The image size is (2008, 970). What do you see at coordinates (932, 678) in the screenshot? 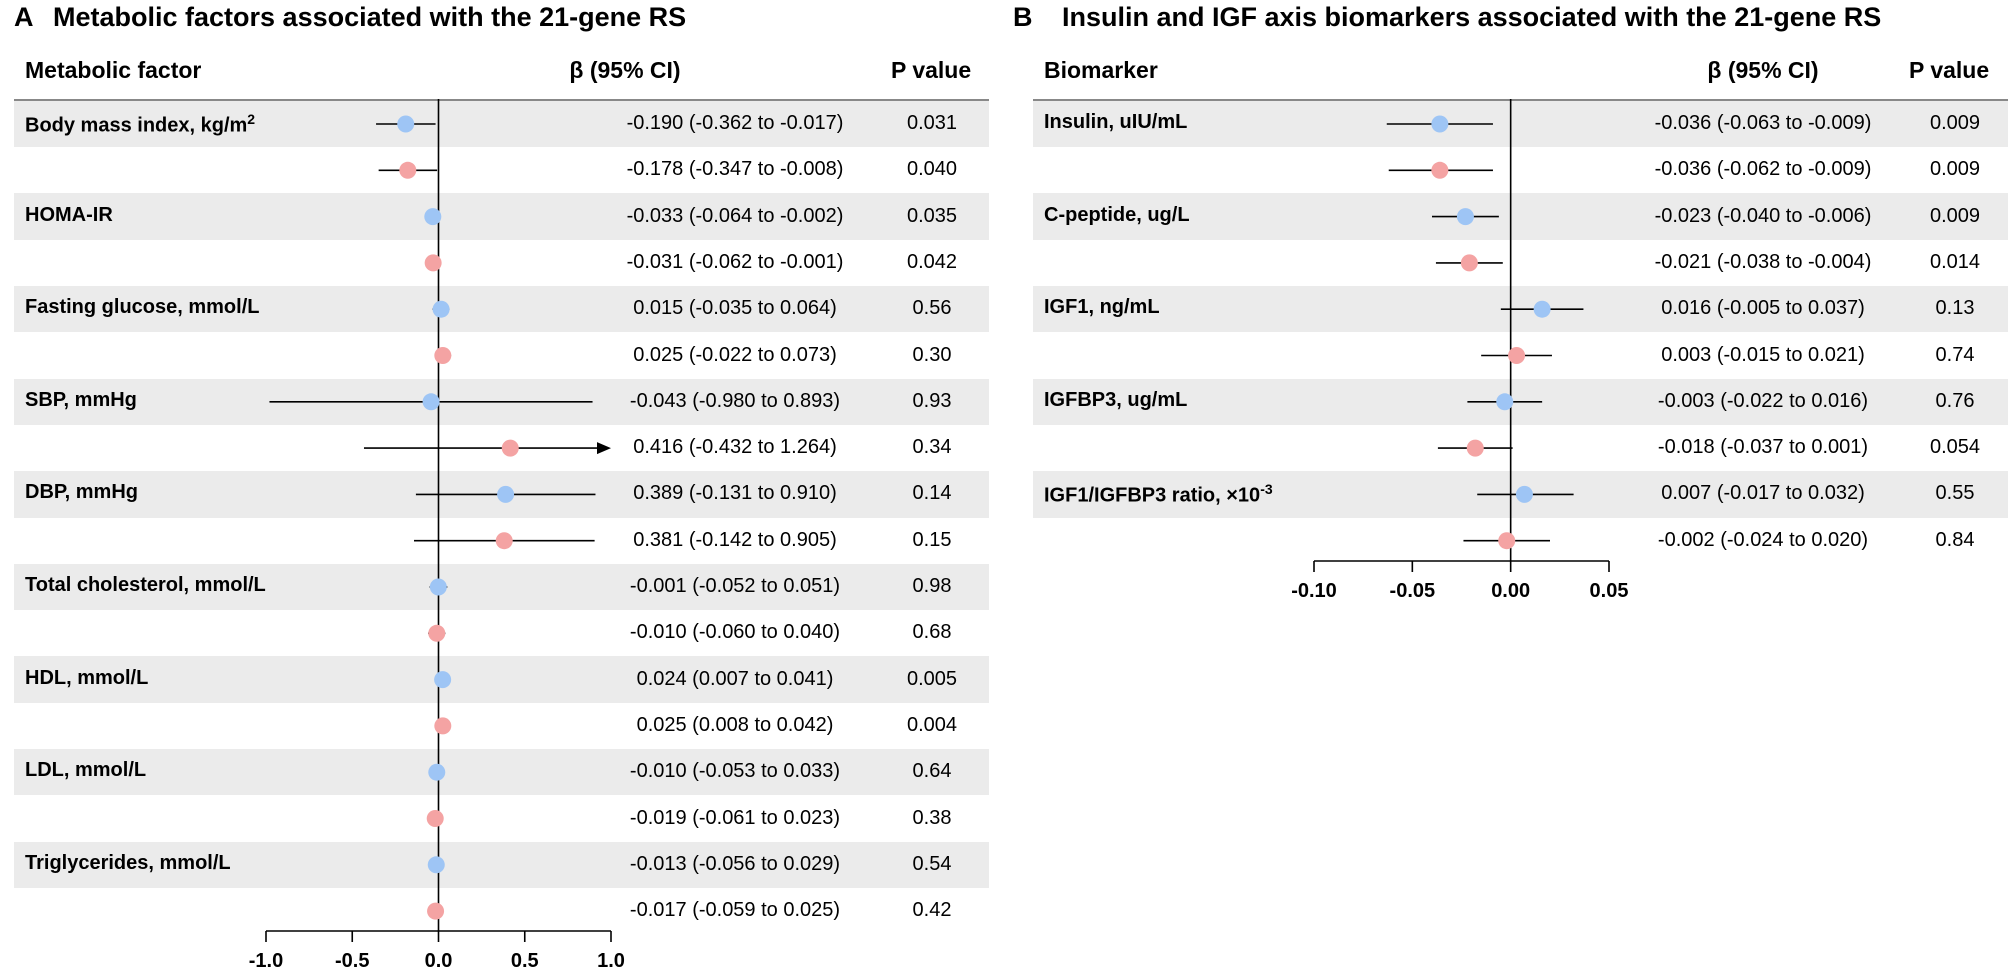
I see `p-value: 0.005` at bounding box center [932, 678].